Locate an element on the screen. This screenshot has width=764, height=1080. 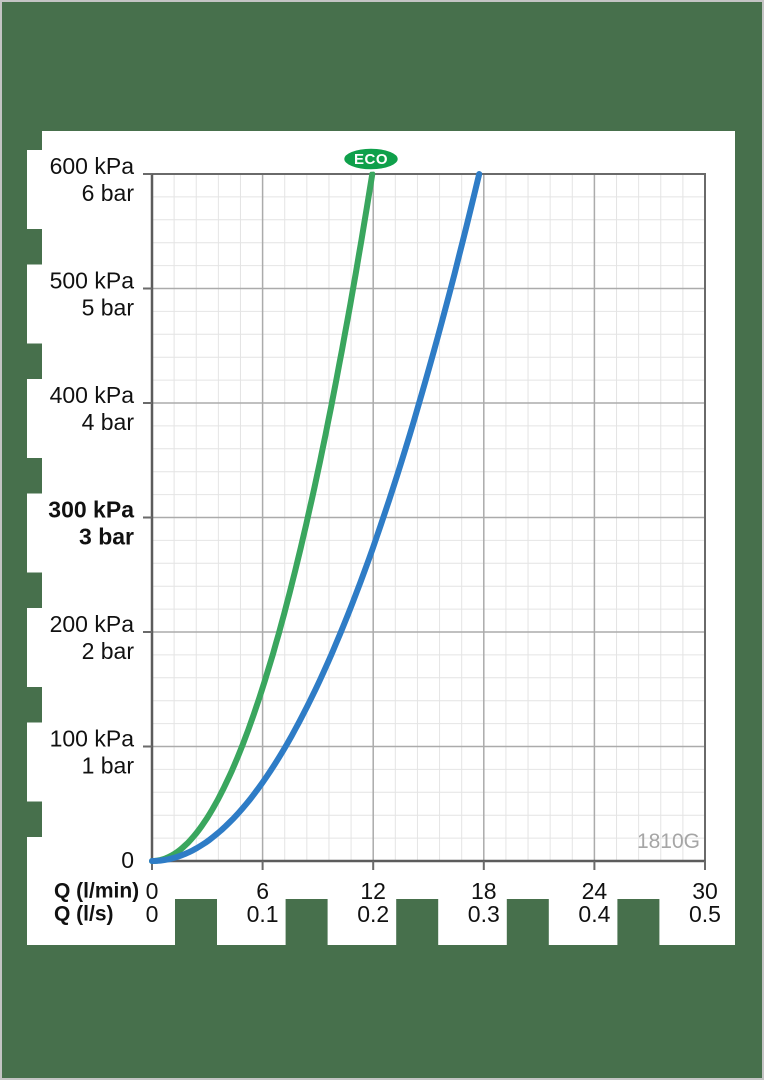
card-bottom-notches is located at coordinates (417, 922).